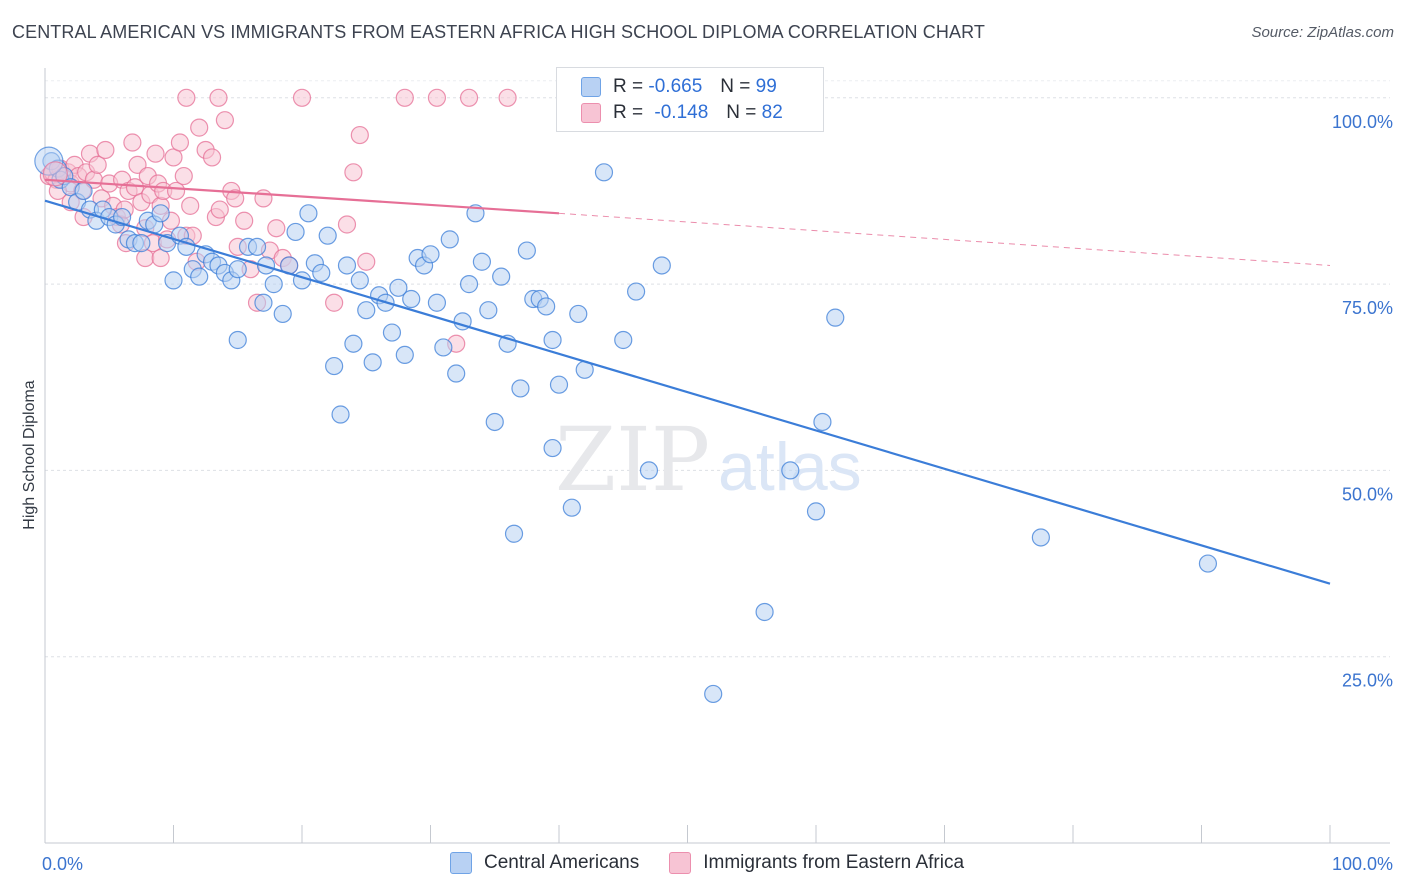 The height and width of the screenshot is (892, 1406). I want to click on y-axis-label: High School Diploma, so click(29, 455).